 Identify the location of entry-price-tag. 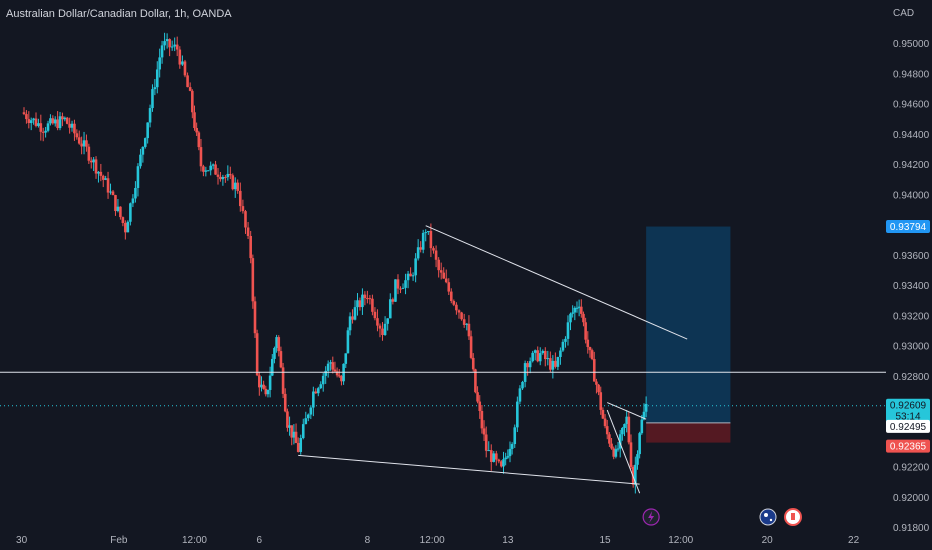
(908, 426).